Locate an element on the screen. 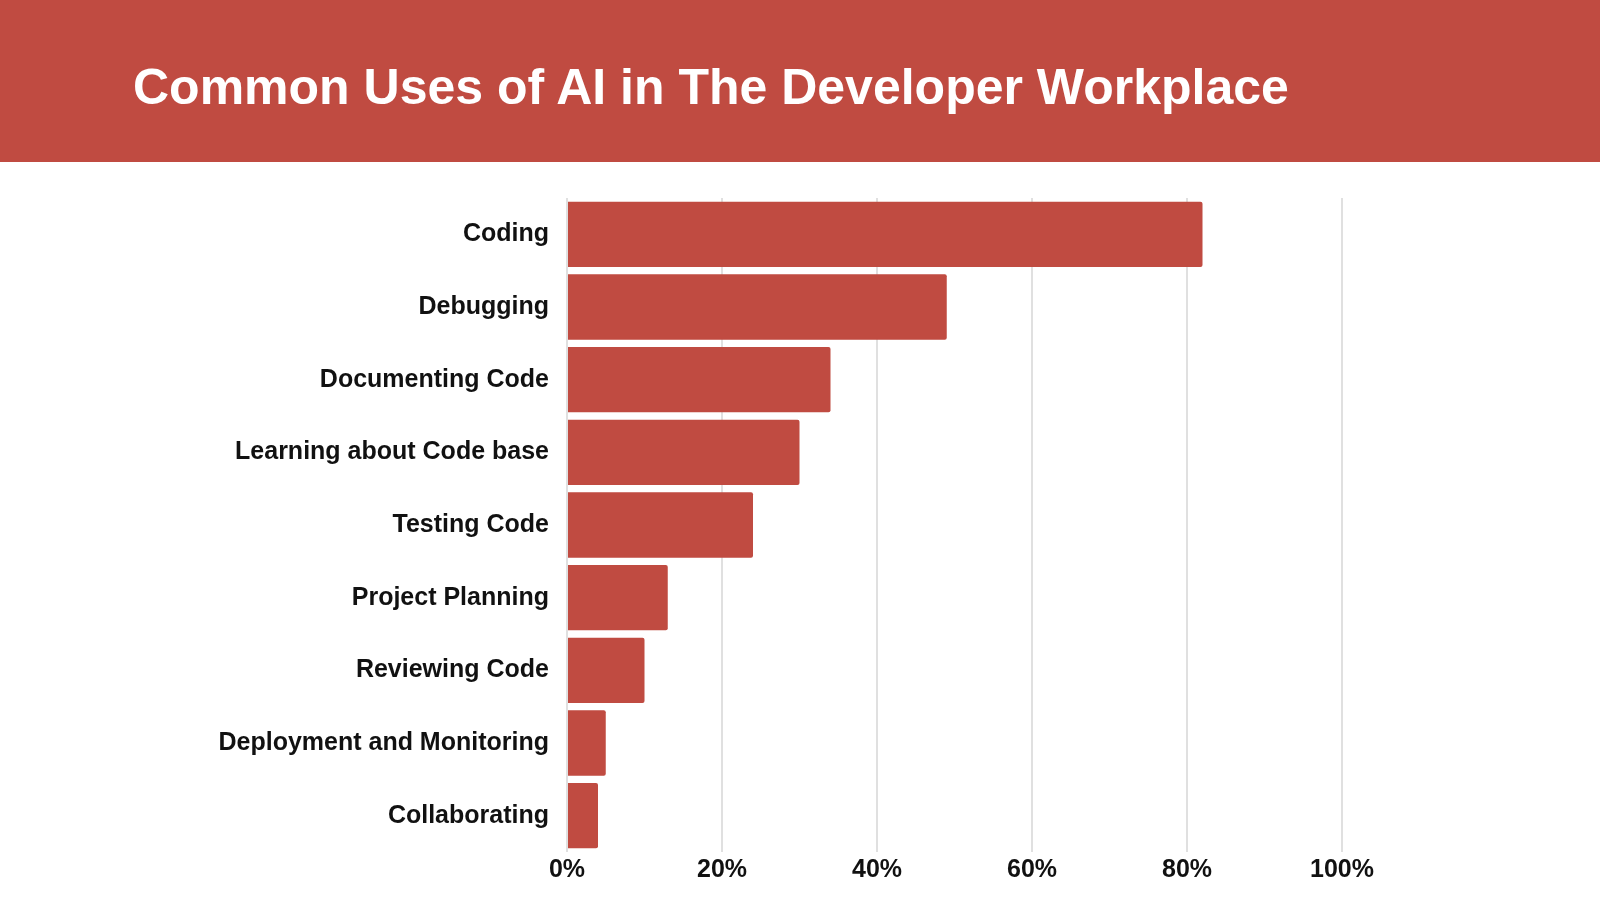  y-tick-label: Testing Code is located at coordinates (471, 522).